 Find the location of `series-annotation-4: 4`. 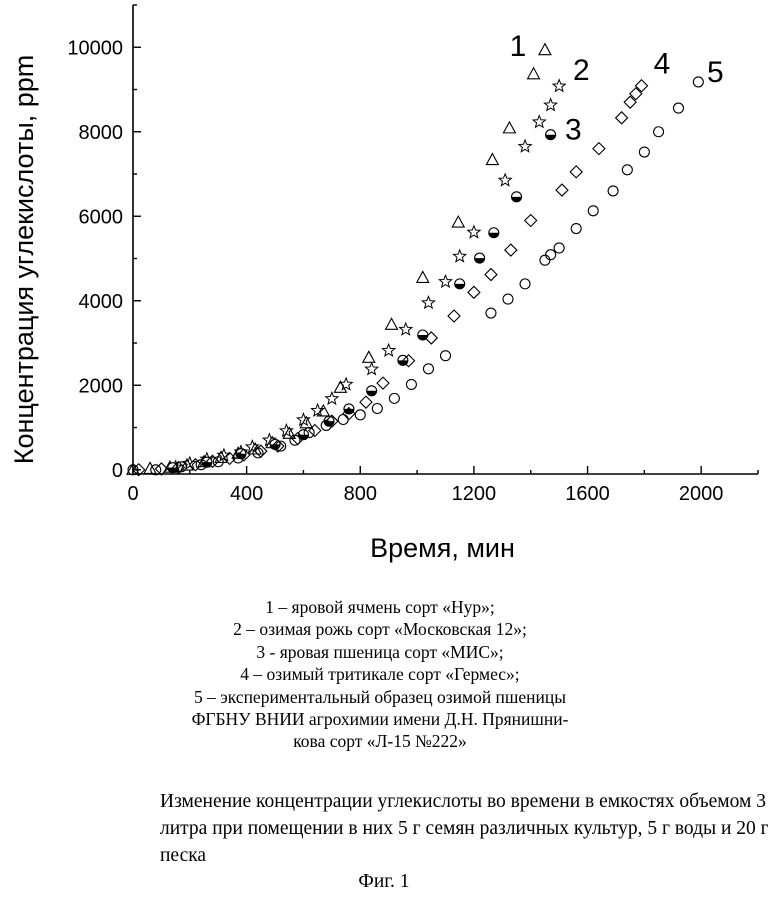

series-annotation-4: 4 is located at coordinates (662, 63).